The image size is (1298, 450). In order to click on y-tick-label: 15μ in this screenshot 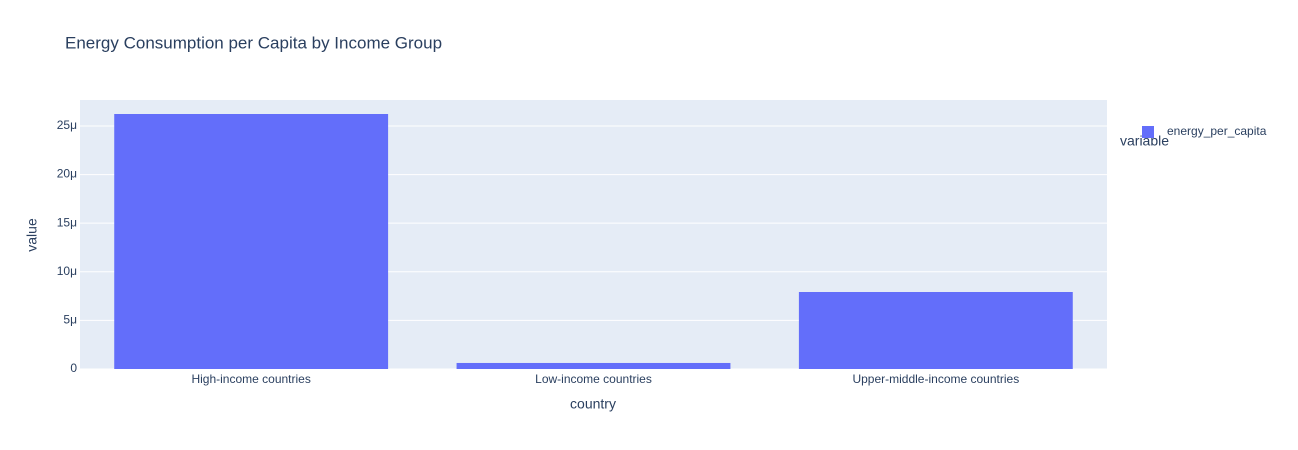, I will do `click(67, 222)`.